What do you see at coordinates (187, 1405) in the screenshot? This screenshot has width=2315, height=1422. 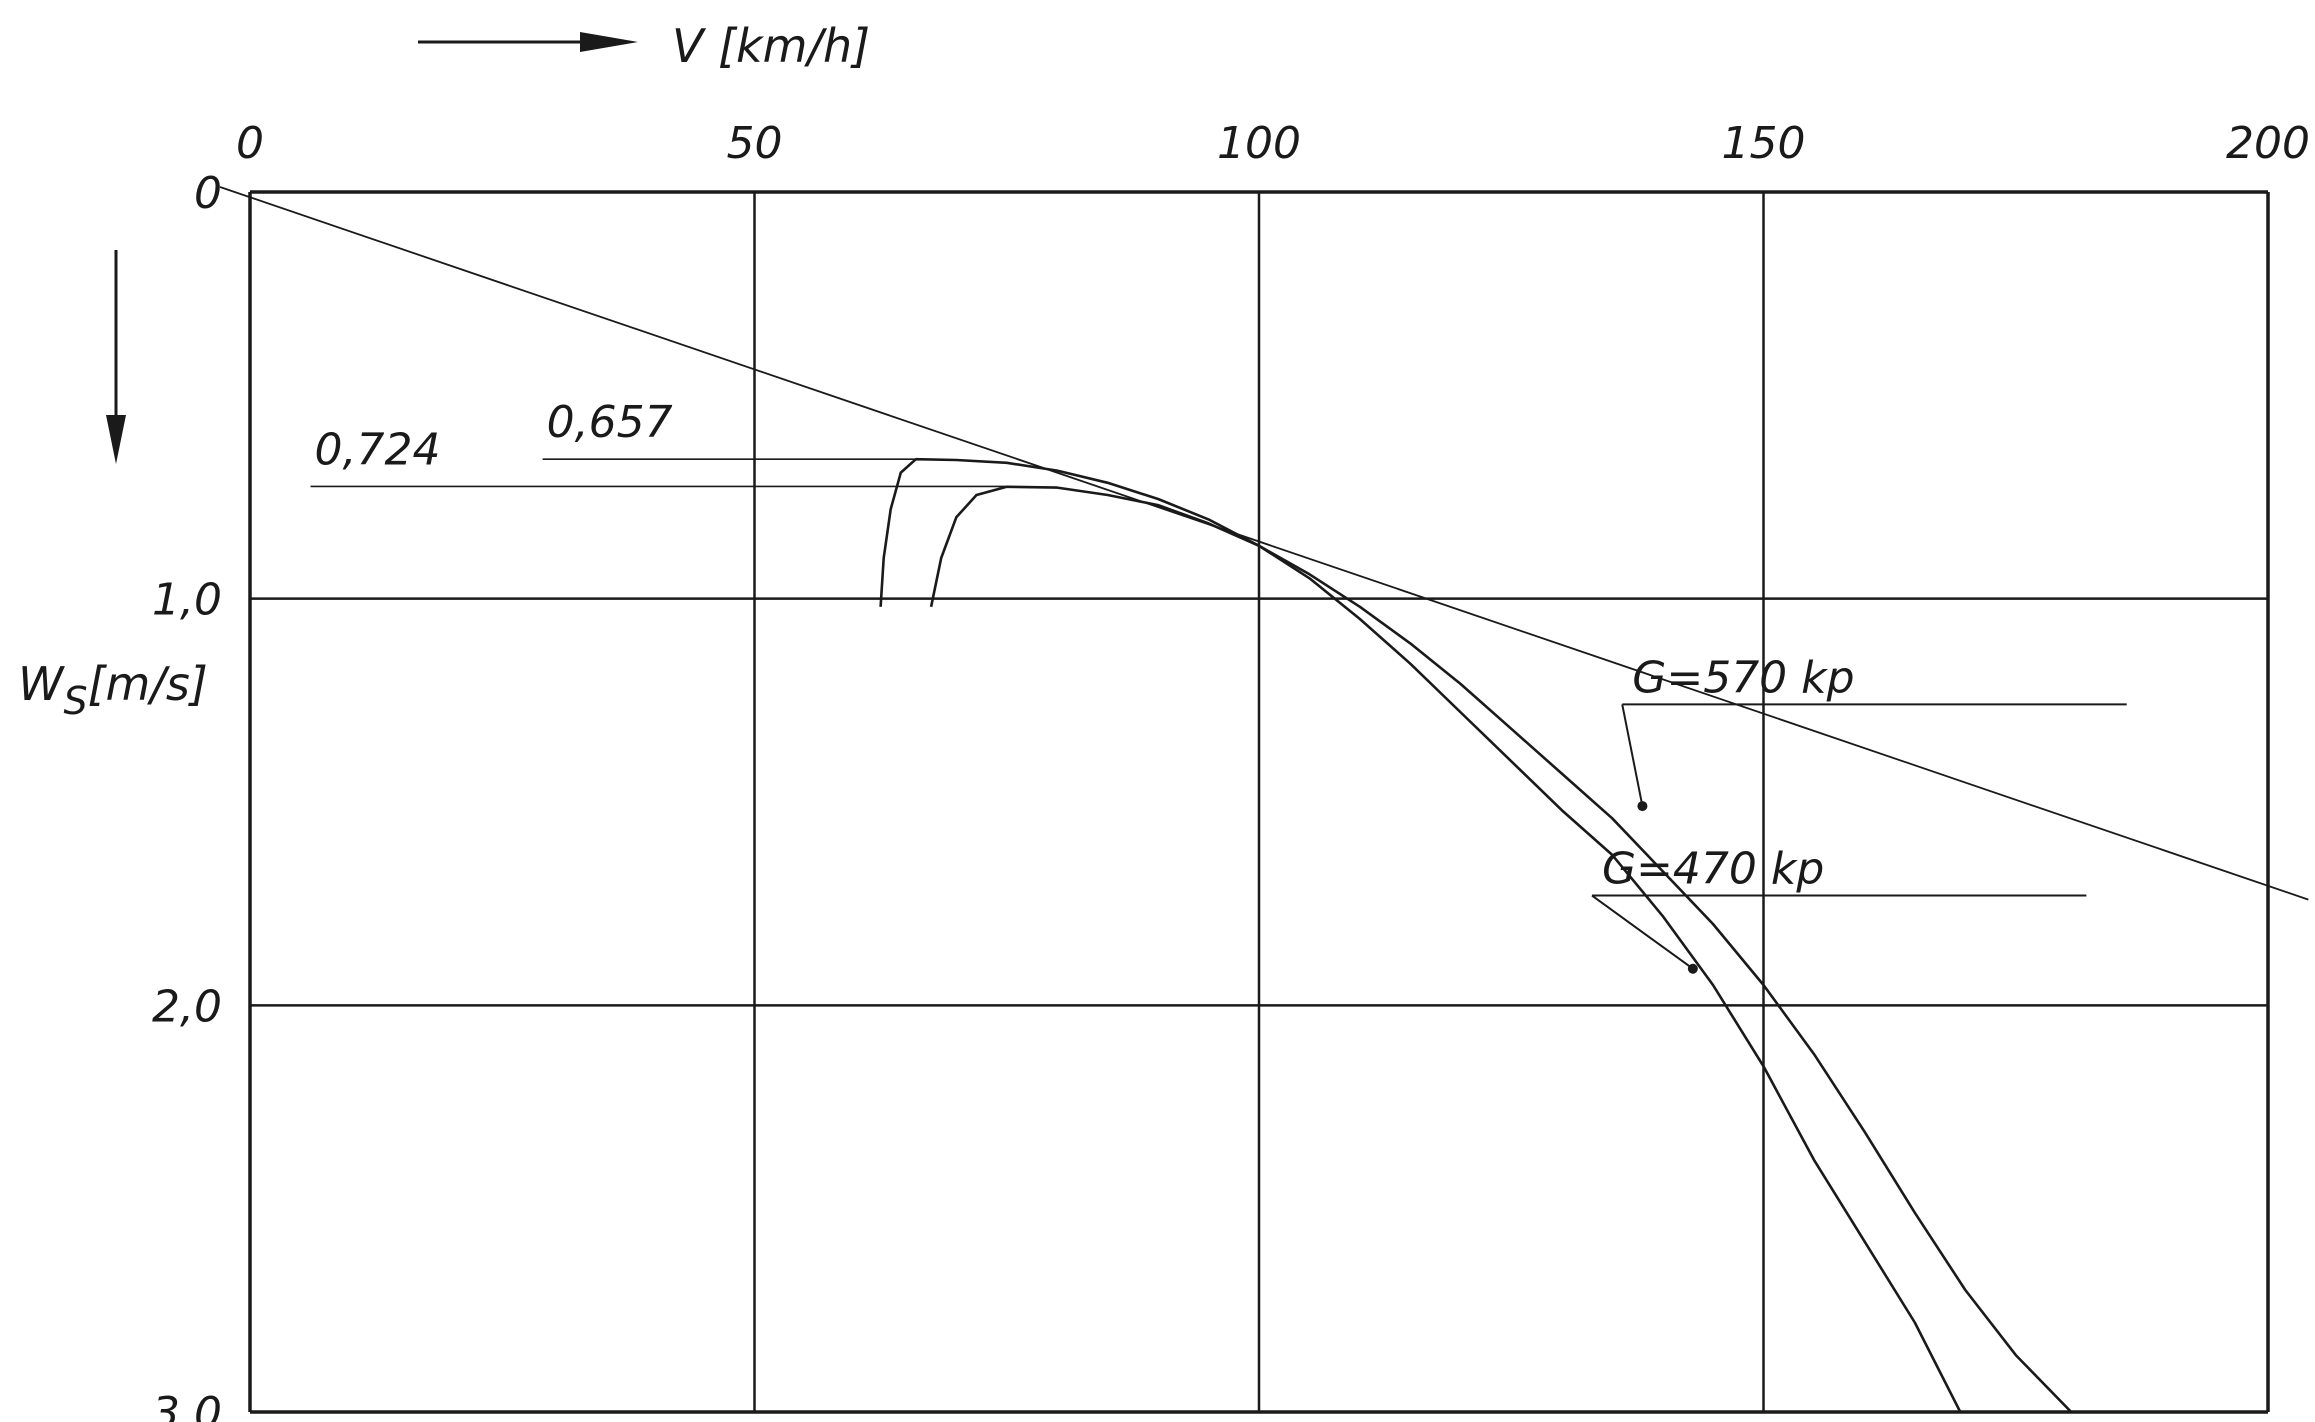 I see `y-tick-label: 3,0` at bounding box center [187, 1405].